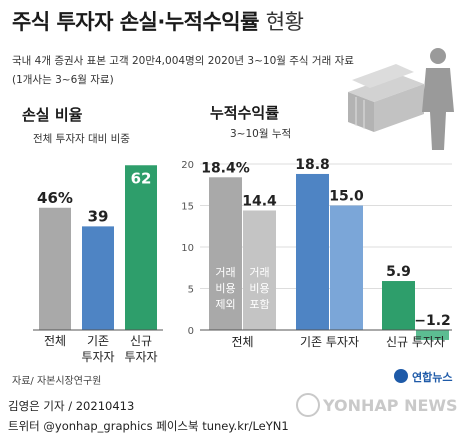 This screenshot has height=437, width=474. I want to click on watermark: YONHAP NEWS, so click(390, 405).